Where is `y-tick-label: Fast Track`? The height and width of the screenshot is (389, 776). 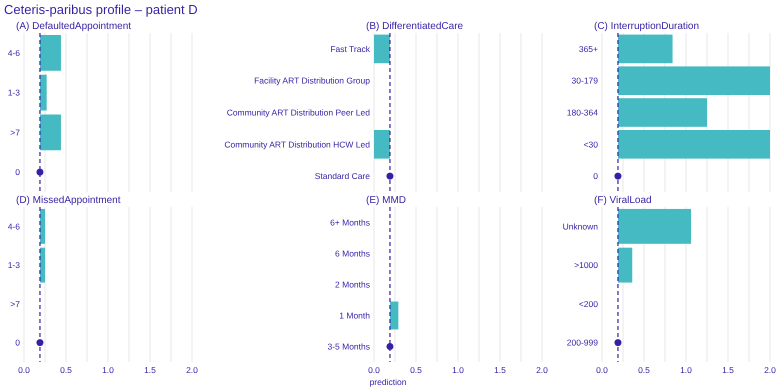 y-tick-label: Fast Track is located at coordinates (350, 49).